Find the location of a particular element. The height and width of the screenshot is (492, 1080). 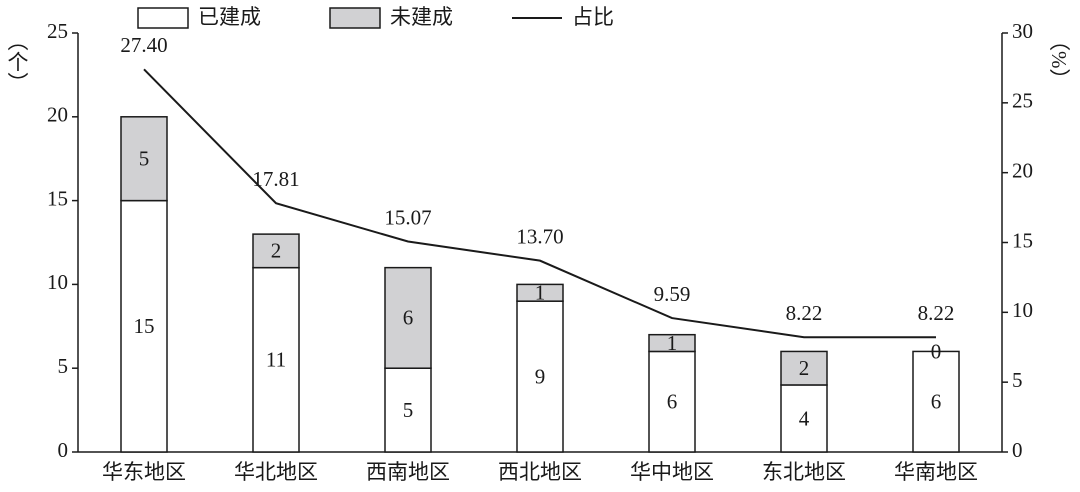

line-value-label: 27.40 is located at coordinates (143, 45).